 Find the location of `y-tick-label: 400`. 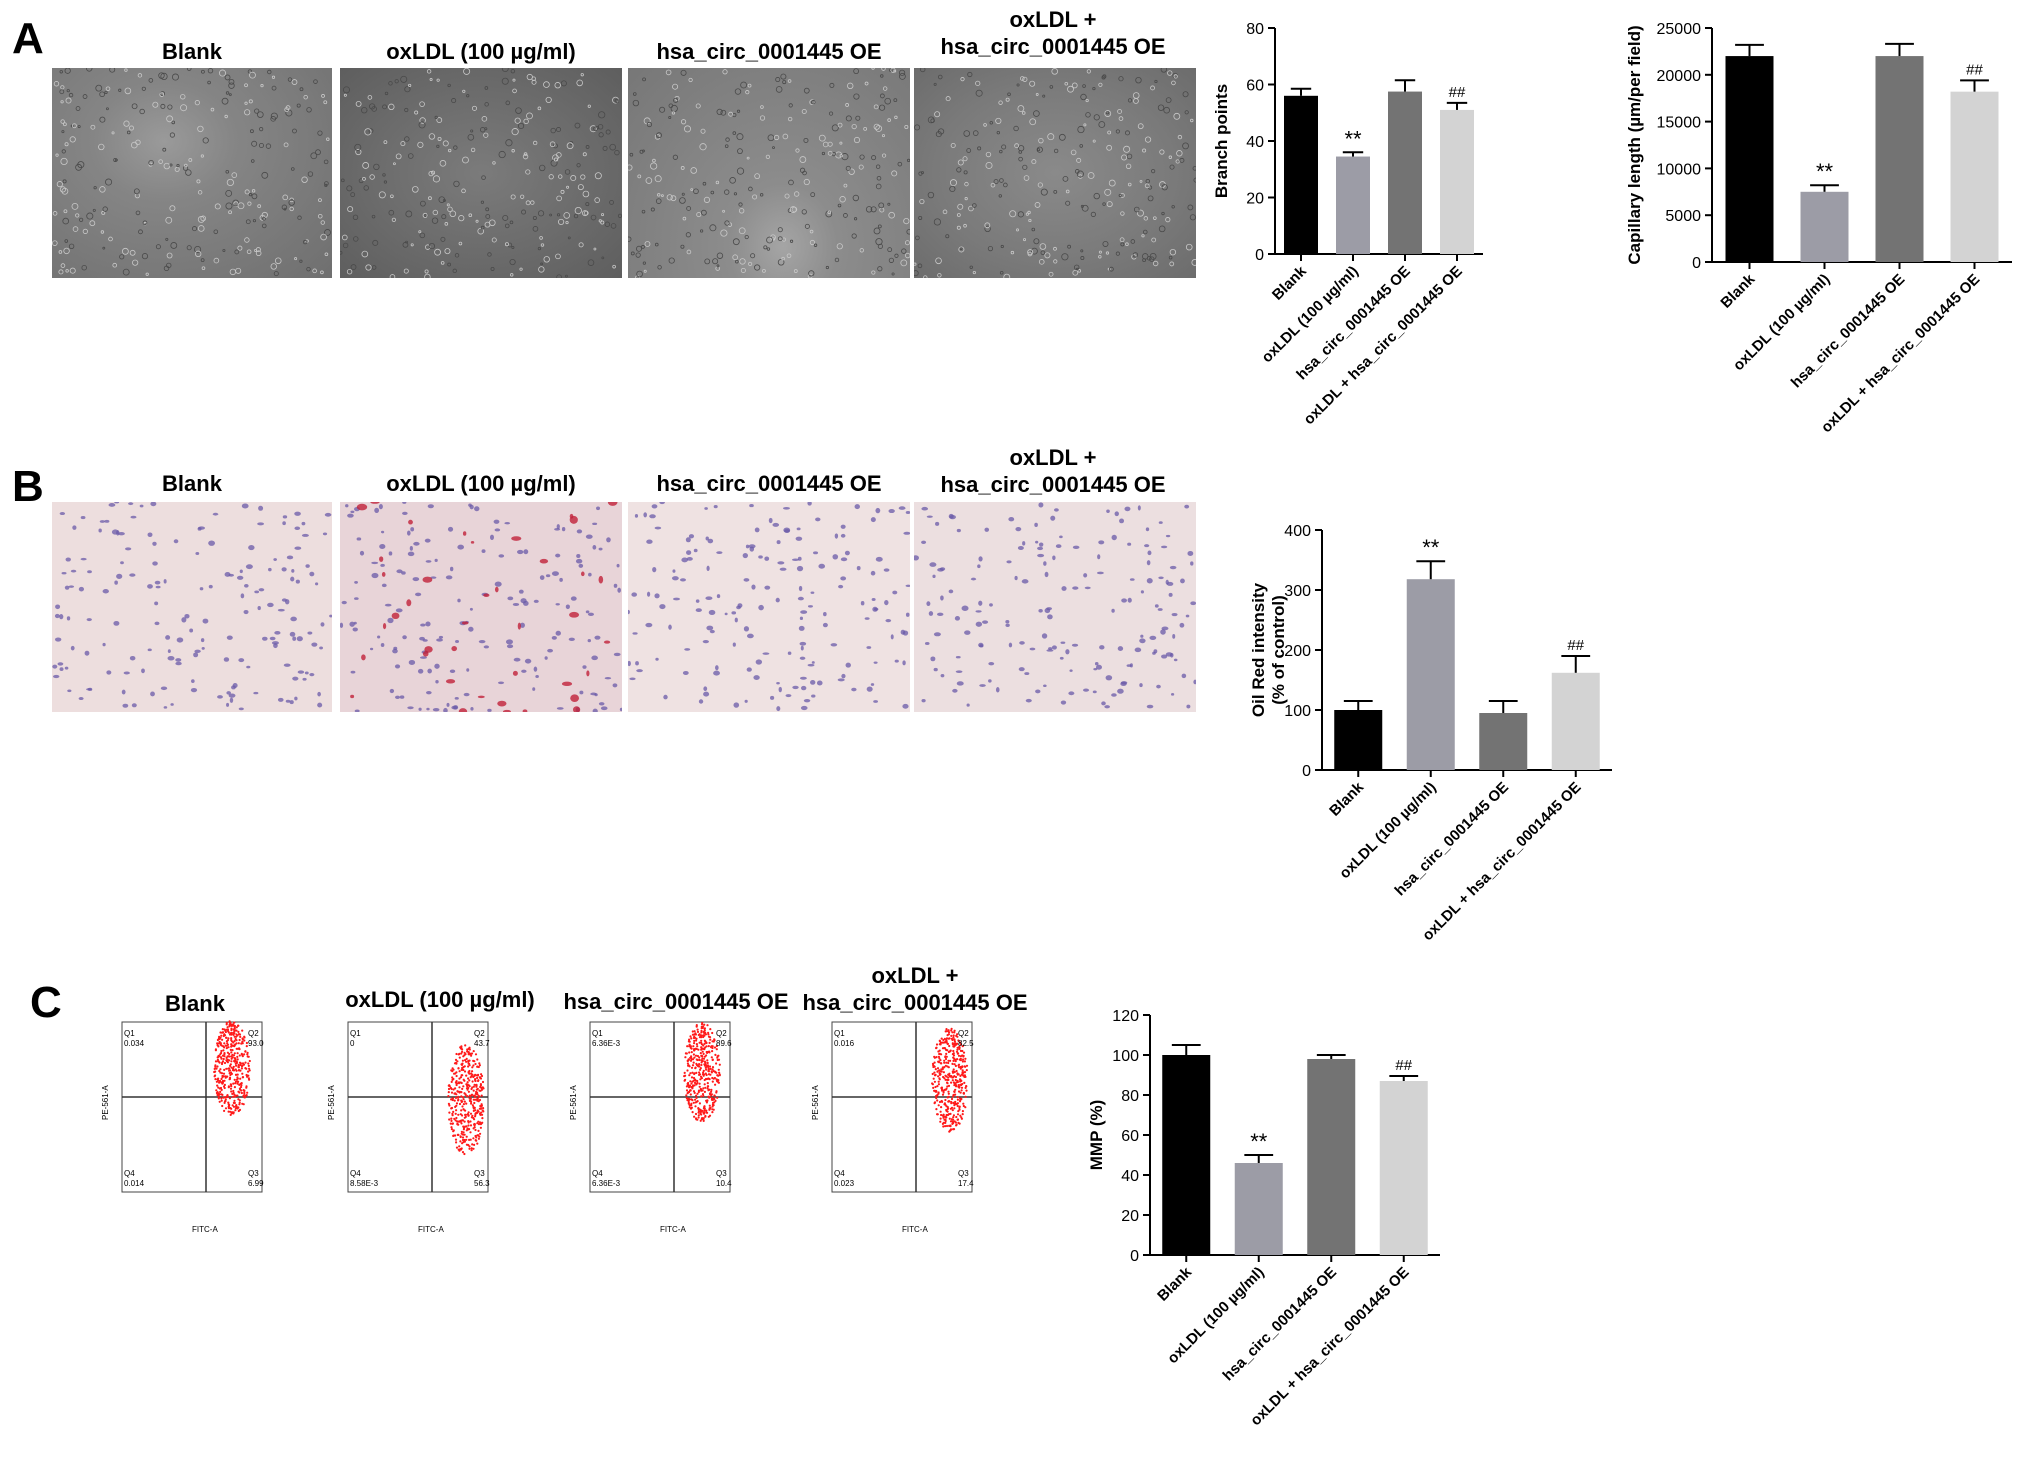

y-tick-label: 400 is located at coordinates (1297, 531).